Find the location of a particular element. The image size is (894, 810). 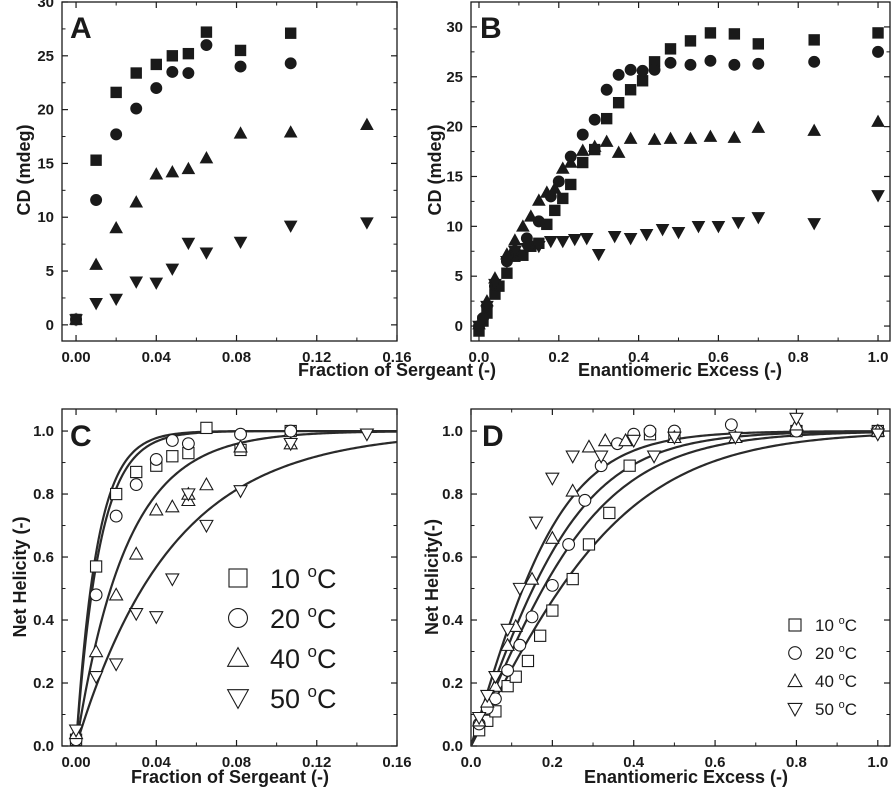

y-tick-label: 0.2 is located at coordinates (452, 683).